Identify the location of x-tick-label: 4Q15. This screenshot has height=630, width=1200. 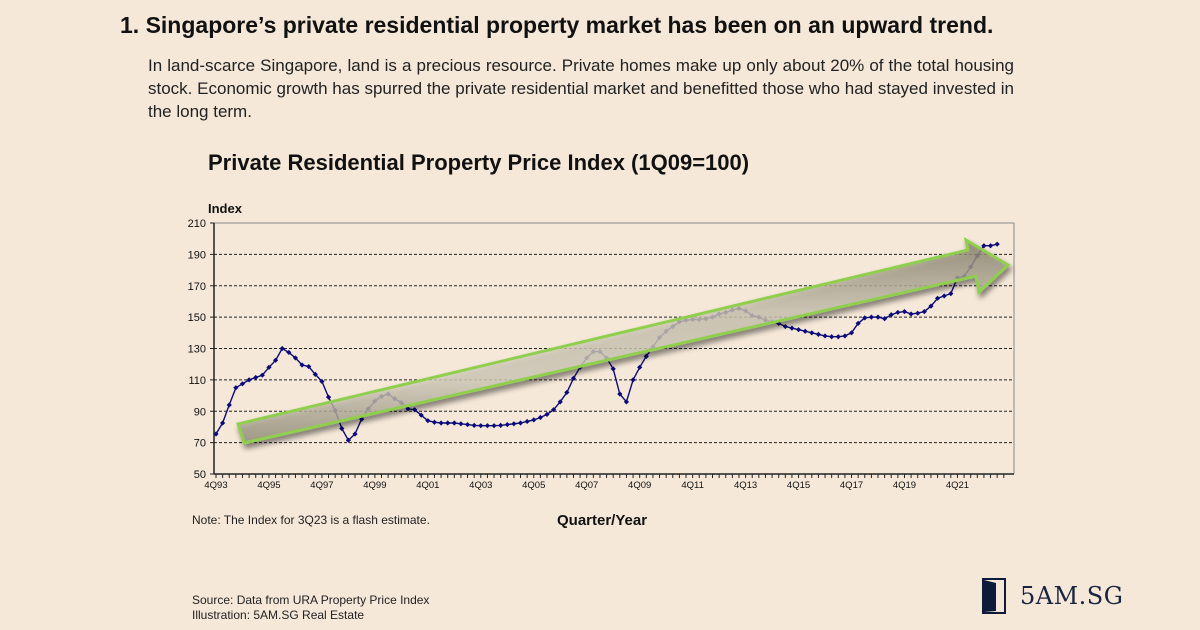
(798, 485).